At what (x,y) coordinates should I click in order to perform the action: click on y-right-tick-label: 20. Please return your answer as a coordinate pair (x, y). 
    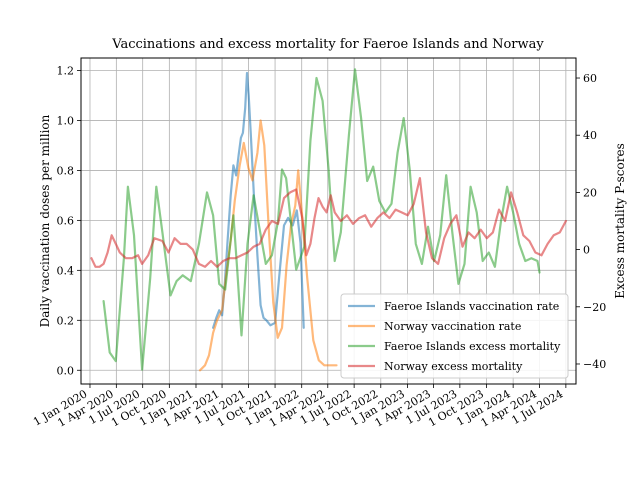
    Looking at the image, I should click on (590, 192).